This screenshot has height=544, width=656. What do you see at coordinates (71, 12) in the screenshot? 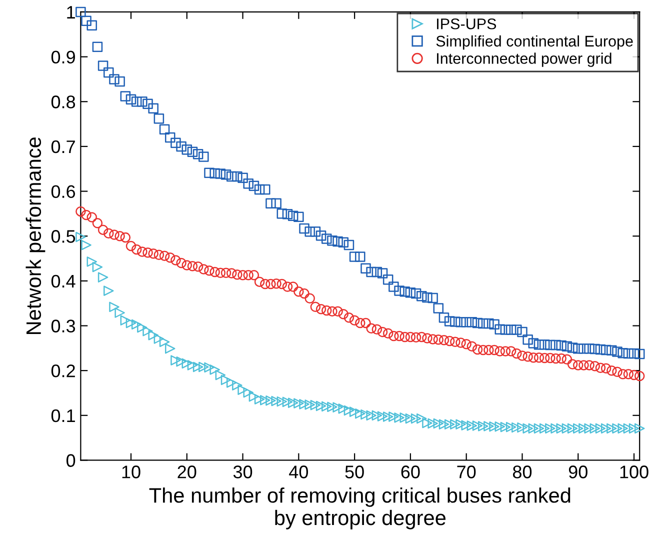
I see `y-tick-label: 1` at bounding box center [71, 12].